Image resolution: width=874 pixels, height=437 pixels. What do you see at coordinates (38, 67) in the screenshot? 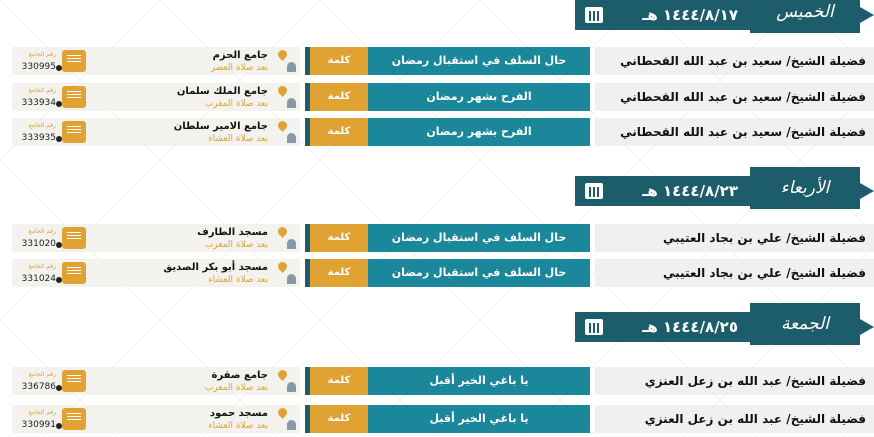
I see `number-value: 330995` at bounding box center [38, 67].